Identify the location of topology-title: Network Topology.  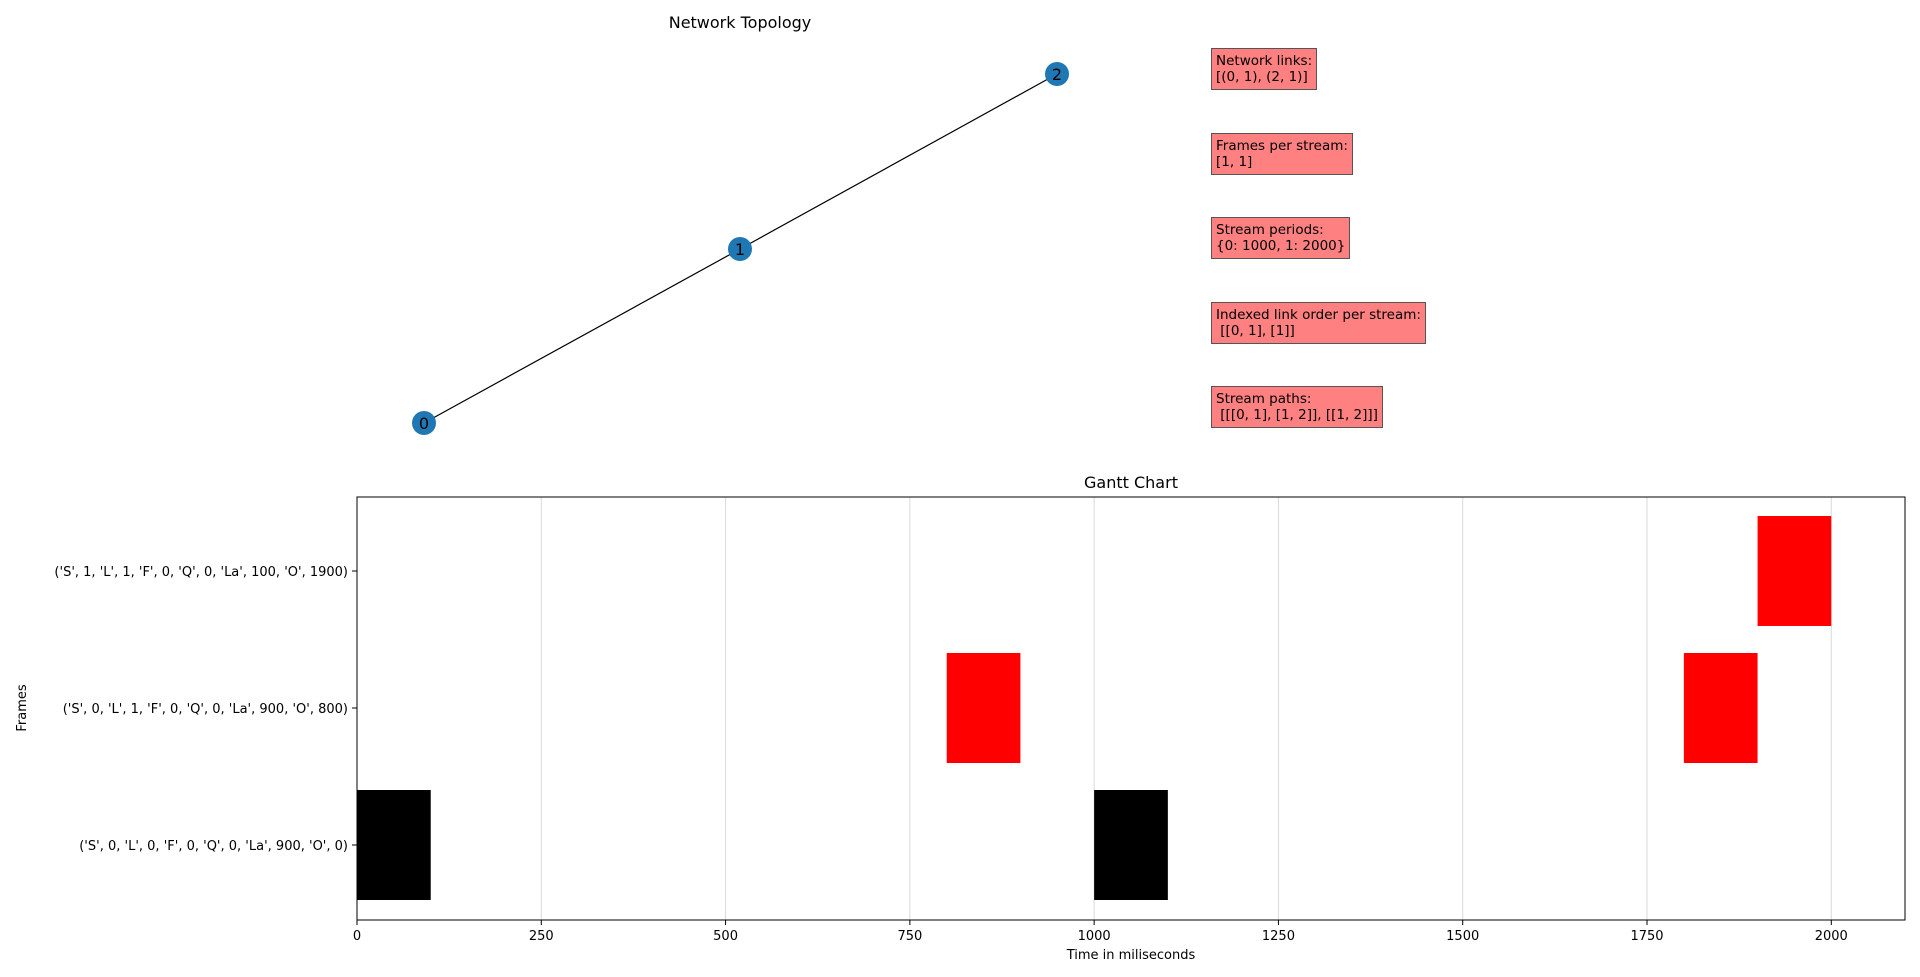
(740, 22).